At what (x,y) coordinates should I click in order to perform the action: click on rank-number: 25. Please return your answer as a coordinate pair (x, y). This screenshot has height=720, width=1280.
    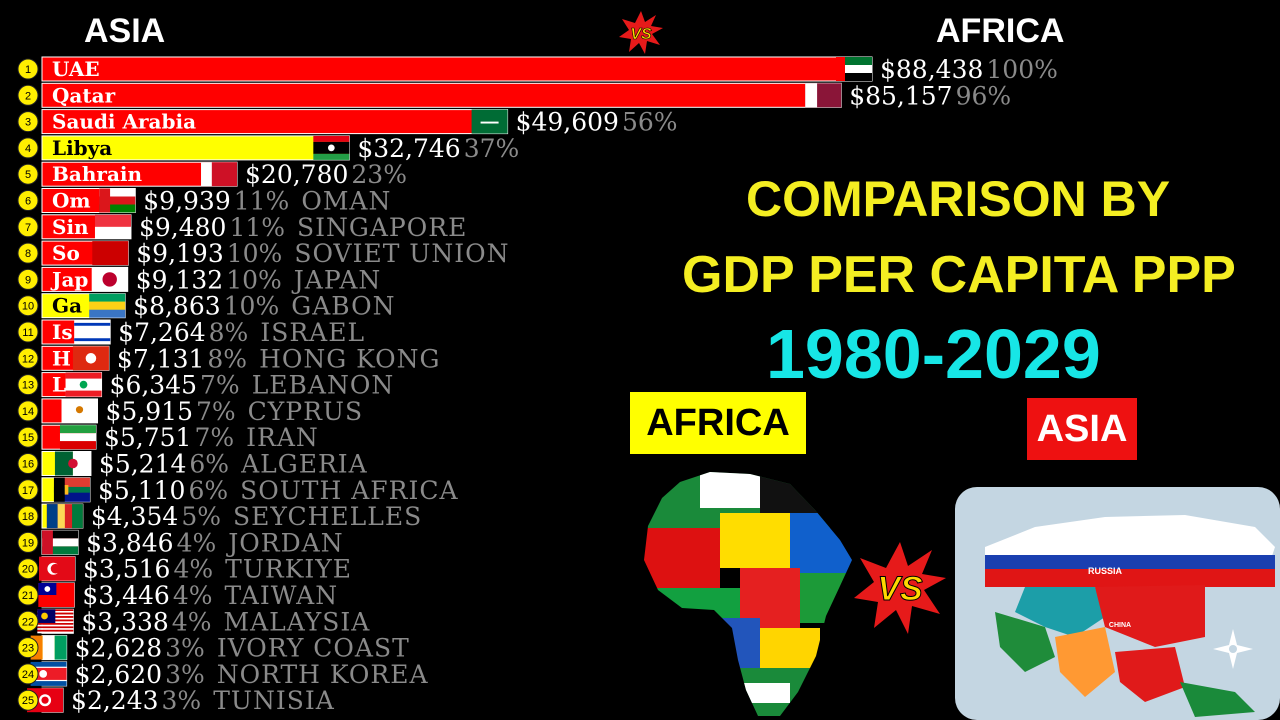
    Looking at the image, I should click on (28, 701).